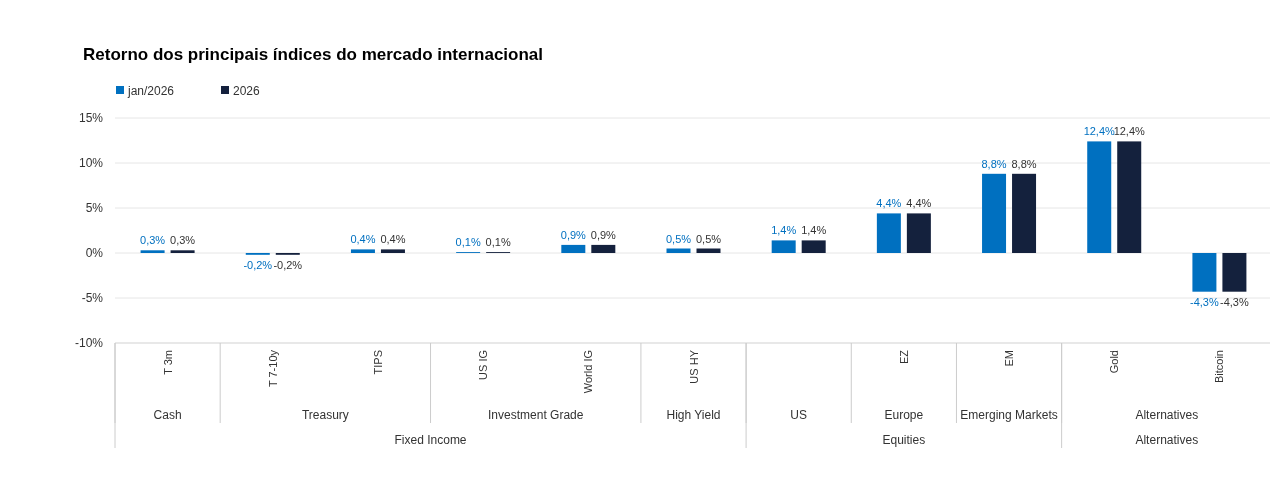  I want to click on text: US, so click(799, 415).